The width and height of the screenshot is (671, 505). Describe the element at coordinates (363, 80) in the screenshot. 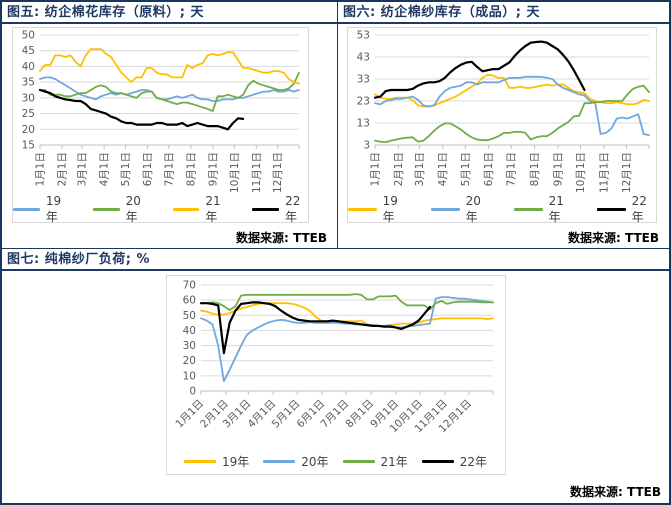

I see `y-tick-label: 33` at that location.